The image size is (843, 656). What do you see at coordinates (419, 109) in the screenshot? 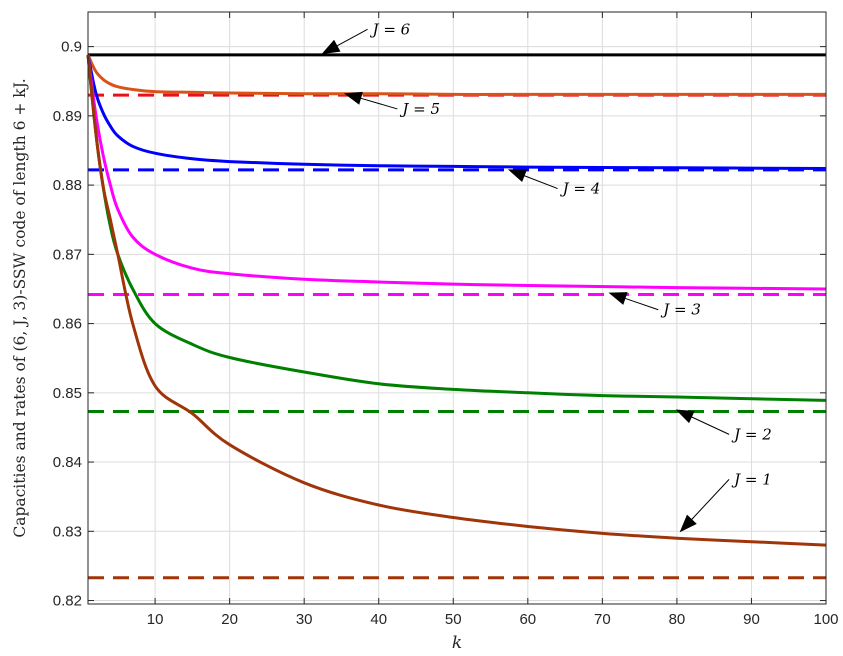
I see `annotation-label-j: J = 5` at bounding box center [419, 109].